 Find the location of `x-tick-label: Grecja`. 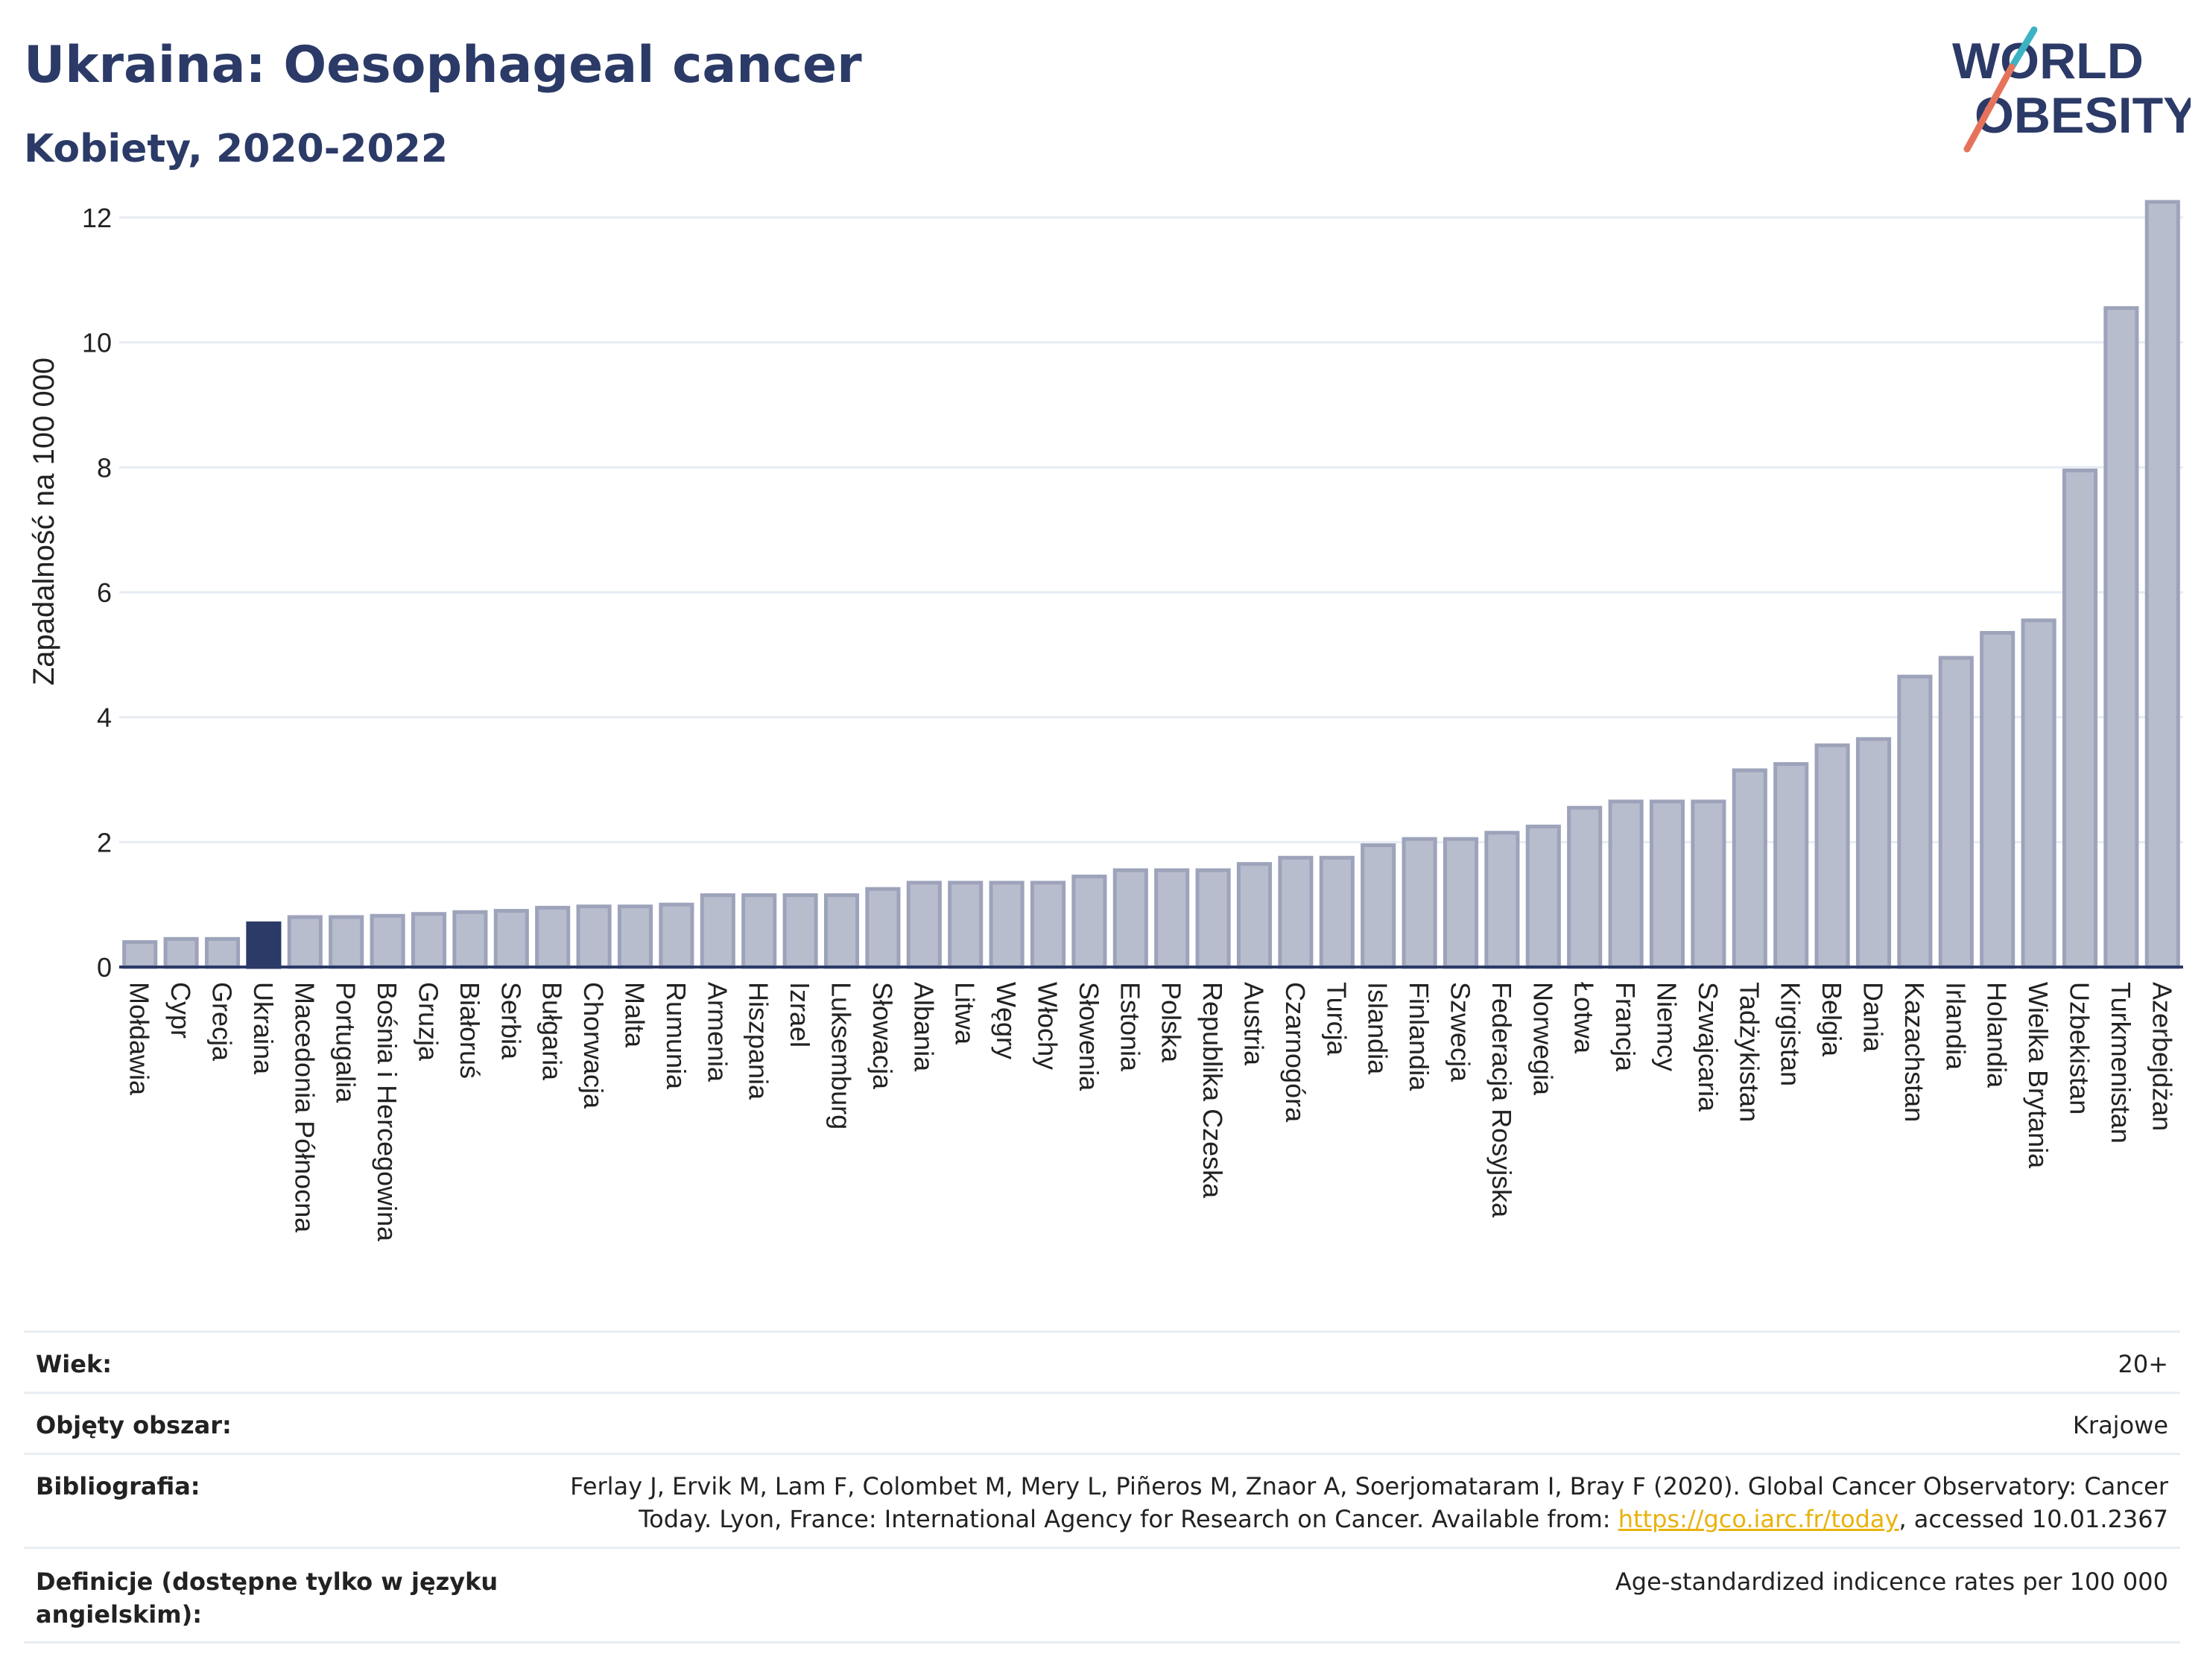

x-tick-label: Grecja is located at coordinates (222, 1022).